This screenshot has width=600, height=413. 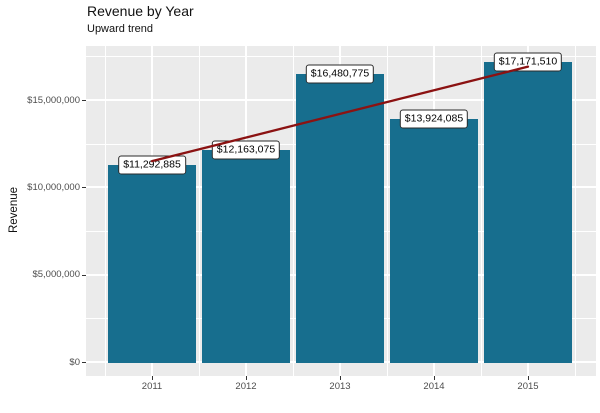 I want to click on bar-value-label: $13,924,085, so click(x=434, y=119).